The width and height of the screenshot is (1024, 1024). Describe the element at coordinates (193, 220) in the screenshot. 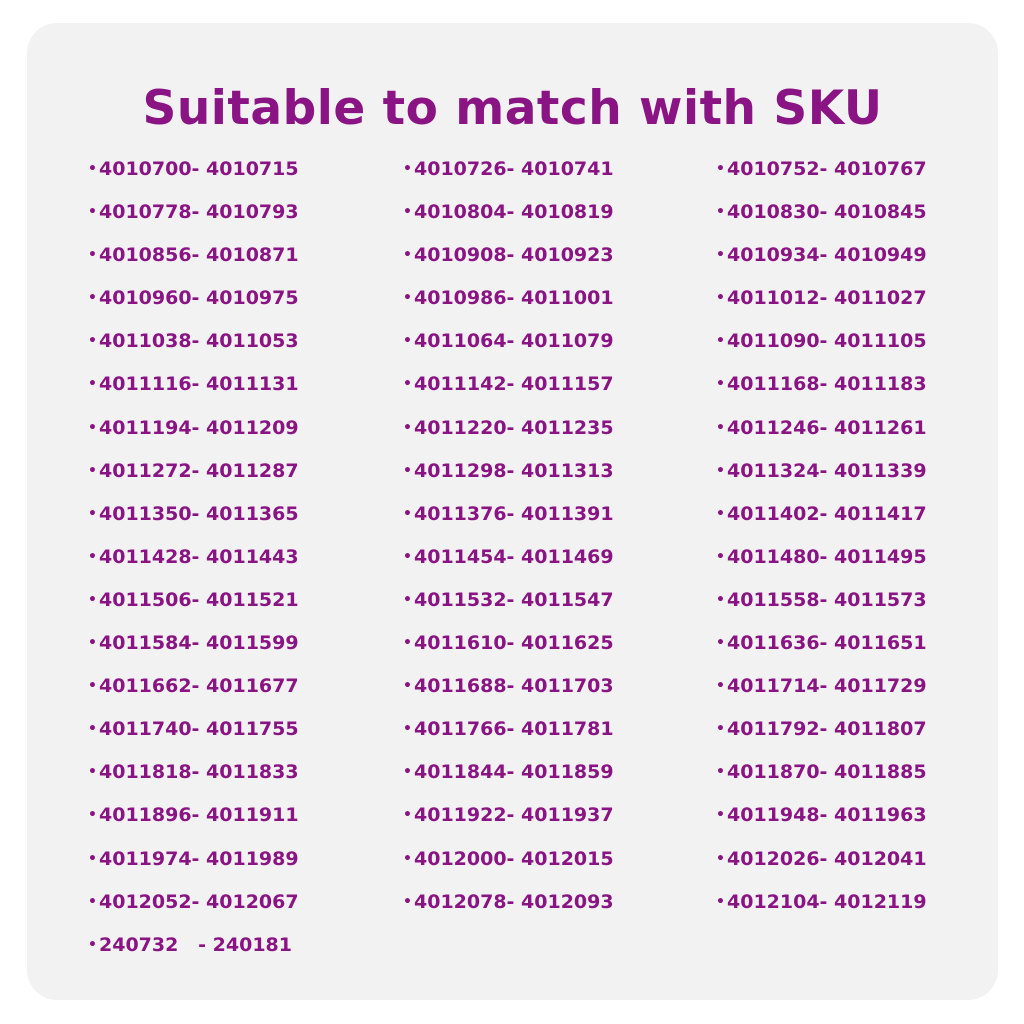

I see `sku-range-item: • 4010778- 4010793` at that location.